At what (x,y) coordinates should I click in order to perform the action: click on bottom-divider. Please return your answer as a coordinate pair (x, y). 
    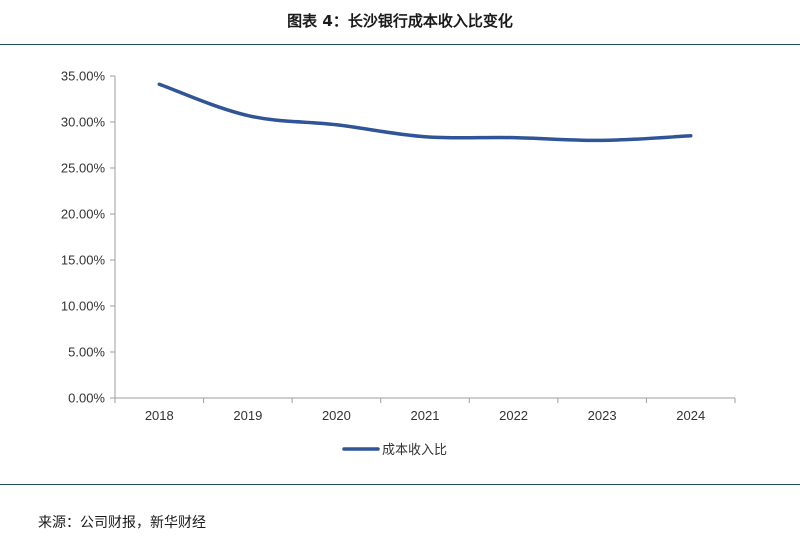
    Looking at the image, I should click on (400, 484).